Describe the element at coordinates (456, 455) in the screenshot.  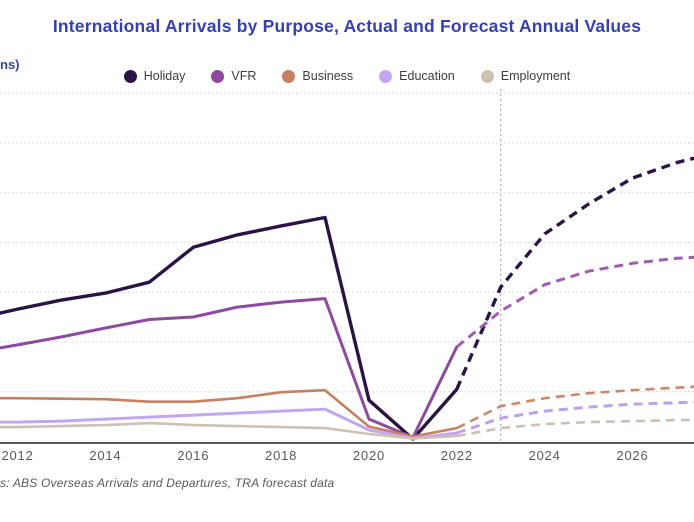
I see `x-tick-2022: 2022` at that location.